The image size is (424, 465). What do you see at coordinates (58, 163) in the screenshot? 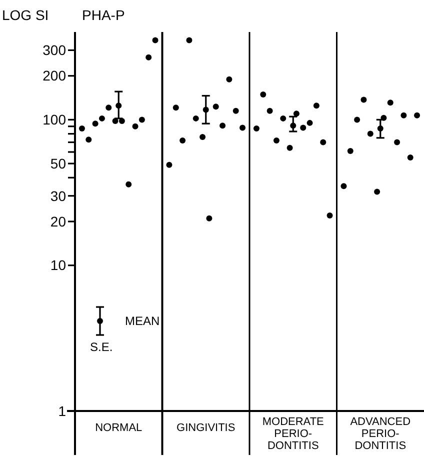
I see `y-tick-label: 50` at bounding box center [58, 163].